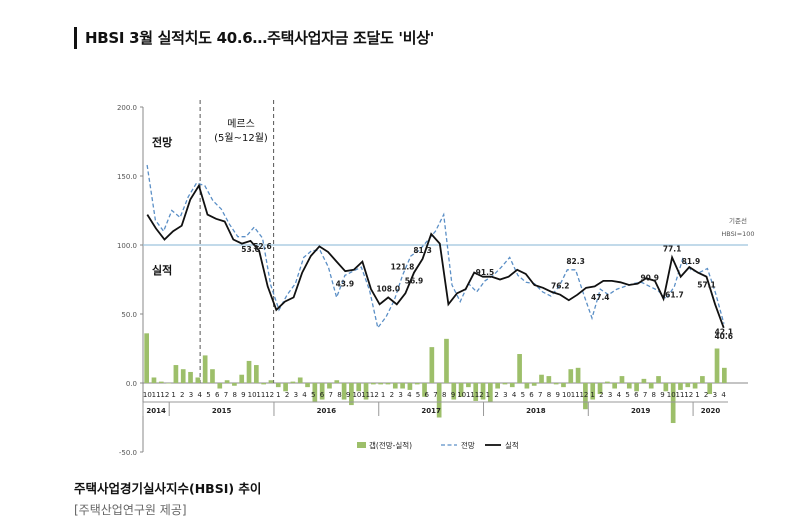 The width and height of the screenshot is (802, 523). What do you see at coordinates (737, 234) in the screenshot?
I see `baseline-value-label: HBSI=100` at bounding box center [737, 234].